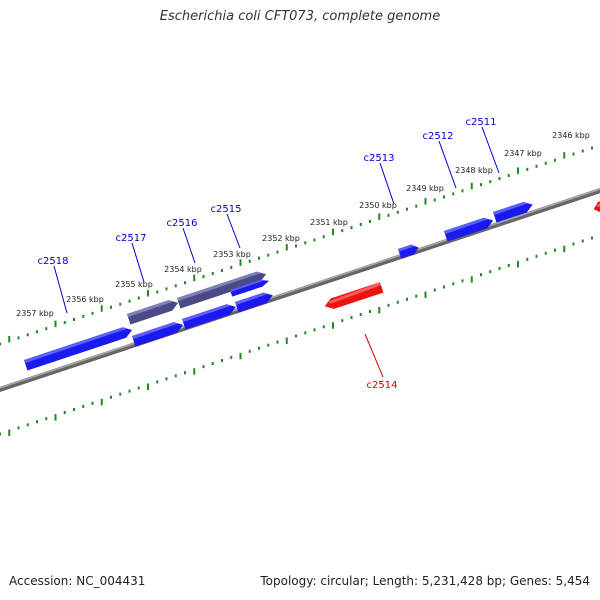  I want to click on gene-c2513, so click(408, 251).